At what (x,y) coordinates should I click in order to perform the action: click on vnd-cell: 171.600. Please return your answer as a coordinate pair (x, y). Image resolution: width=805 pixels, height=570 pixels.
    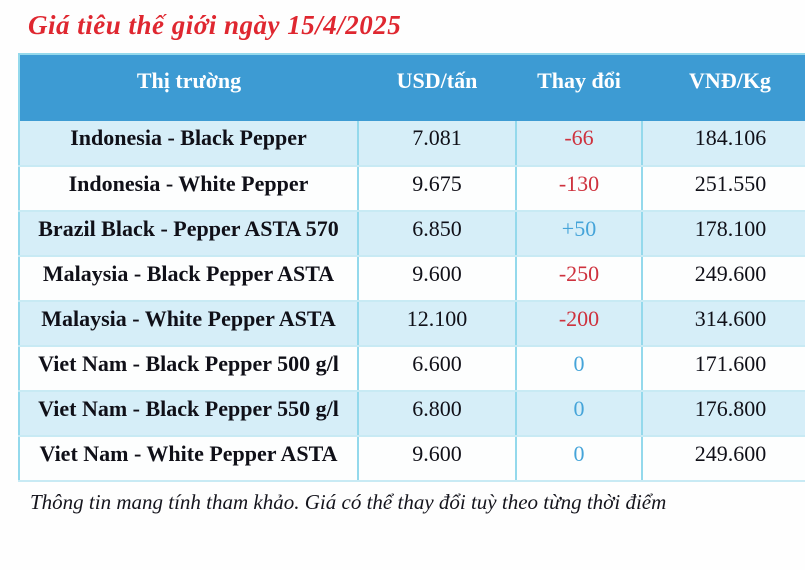
    Looking at the image, I should click on (723, 369).